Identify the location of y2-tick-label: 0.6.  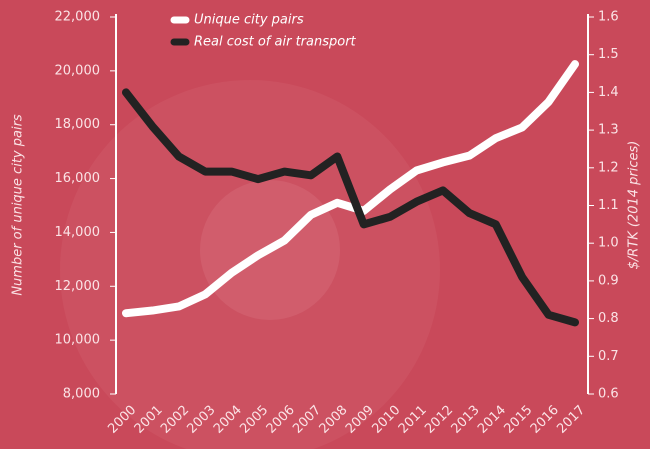
(608, 394).